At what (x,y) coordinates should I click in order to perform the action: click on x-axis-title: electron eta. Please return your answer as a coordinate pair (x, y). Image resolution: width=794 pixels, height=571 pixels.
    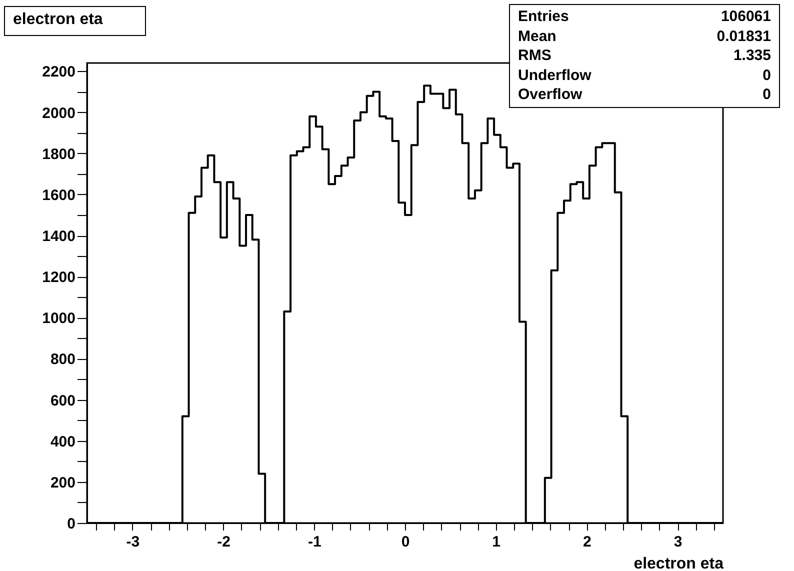
    Looking at the image, I should click on (679, 563).